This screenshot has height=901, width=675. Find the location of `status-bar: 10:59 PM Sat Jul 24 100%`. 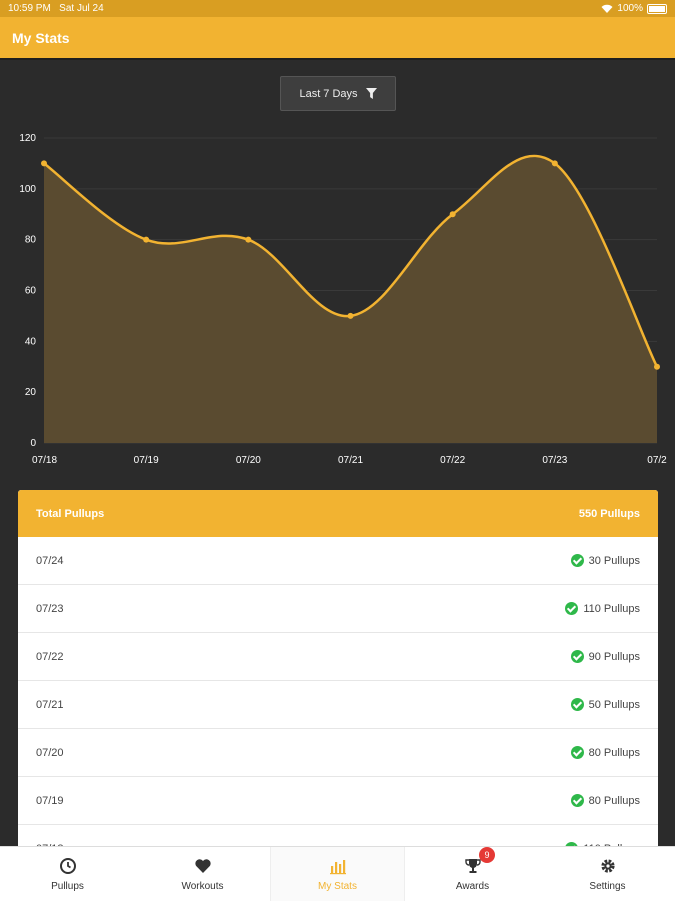

status-bar: 10:59 PM Sat Jul 24 100% is located at coordinates (337, 8).